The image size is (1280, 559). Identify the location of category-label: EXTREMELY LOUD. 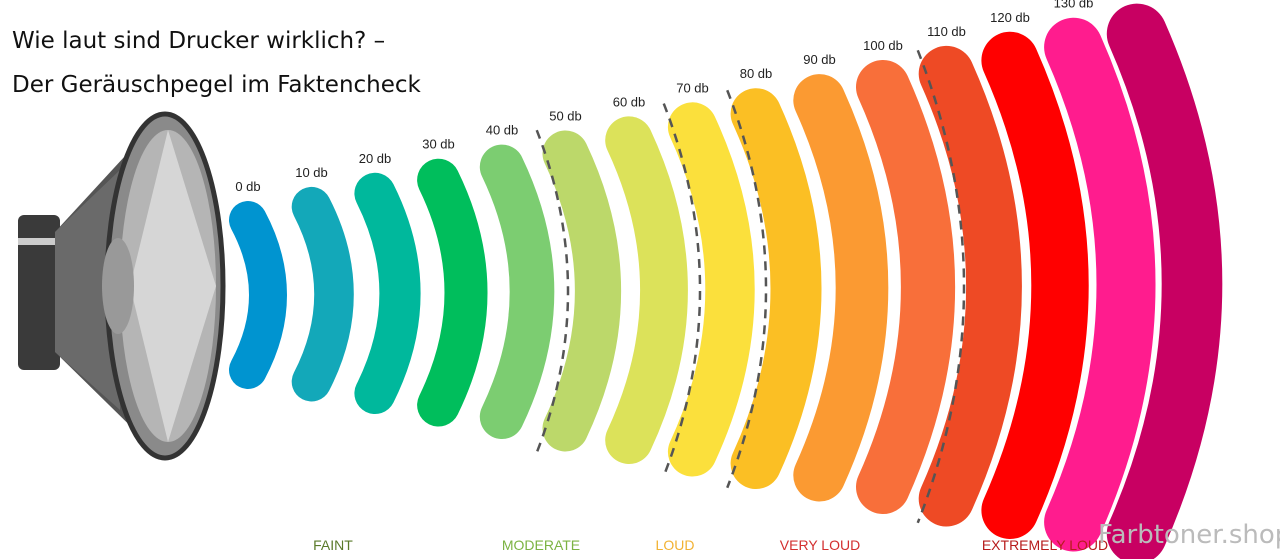
(1045, 545).